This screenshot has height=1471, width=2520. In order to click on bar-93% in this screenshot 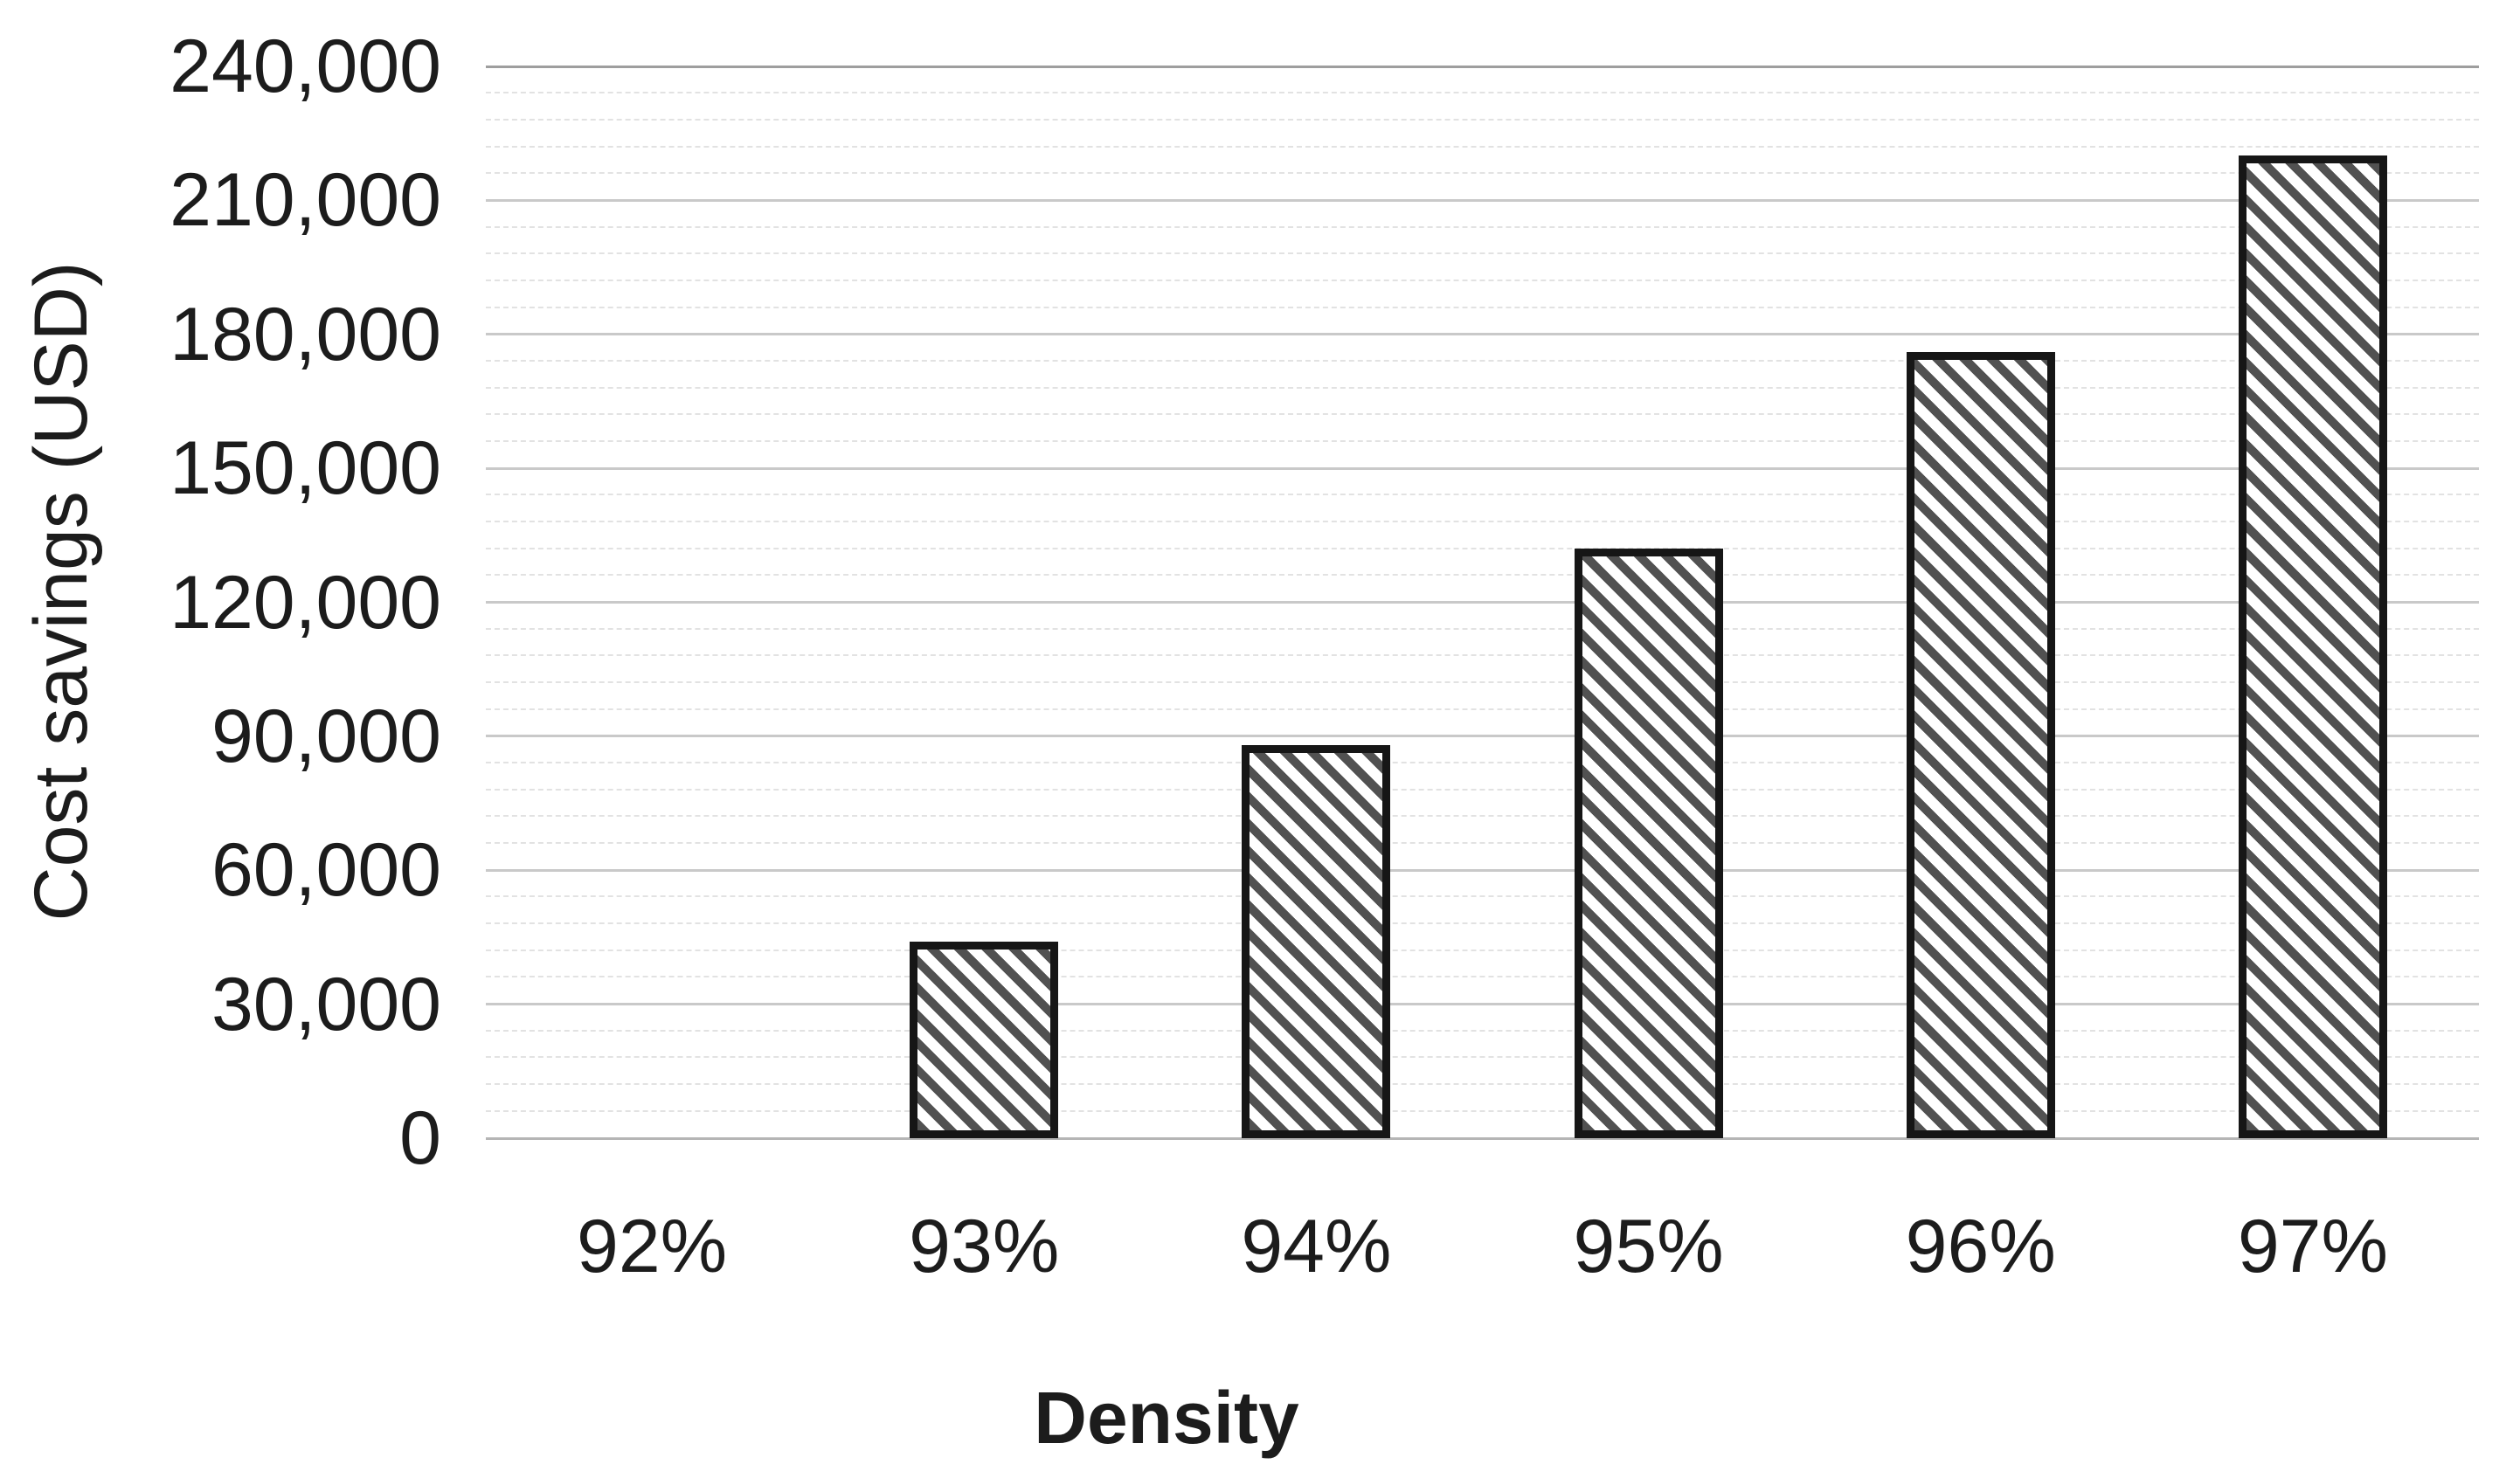, I will do `click(984, 1040)`.